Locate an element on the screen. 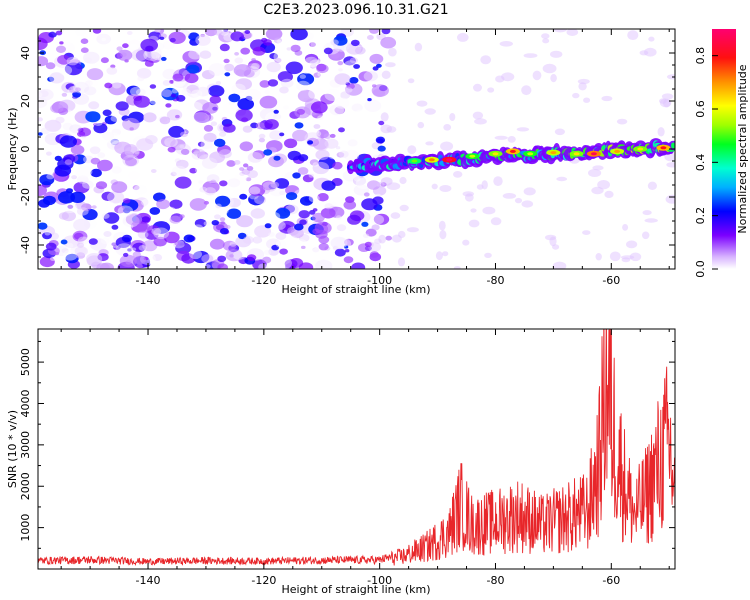 Image resolution: width=750 pixels, height=600 pixels. spectrogram-ytick-label: -20 is located at coordinates (25, 197).